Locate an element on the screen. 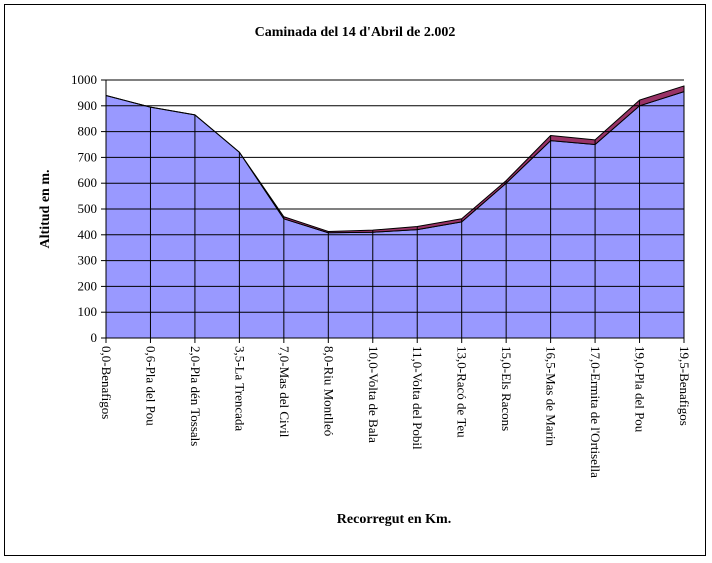 The width and height of the screenshot is (712, 563). x-tick-label: 10,0-Volta de Bala is located at coordinates (373, 394).